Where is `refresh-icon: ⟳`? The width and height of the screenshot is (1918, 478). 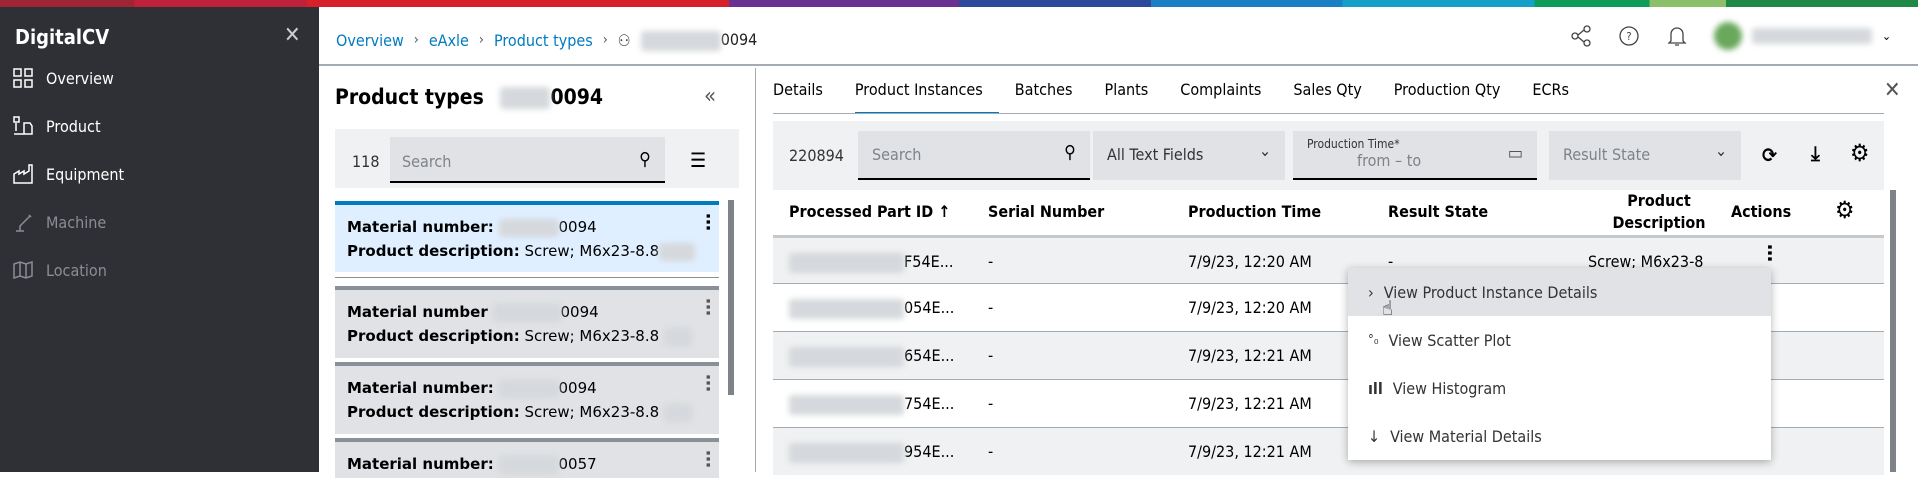
refresh-icon: ⟳ is located at coordinates (1770, 155).